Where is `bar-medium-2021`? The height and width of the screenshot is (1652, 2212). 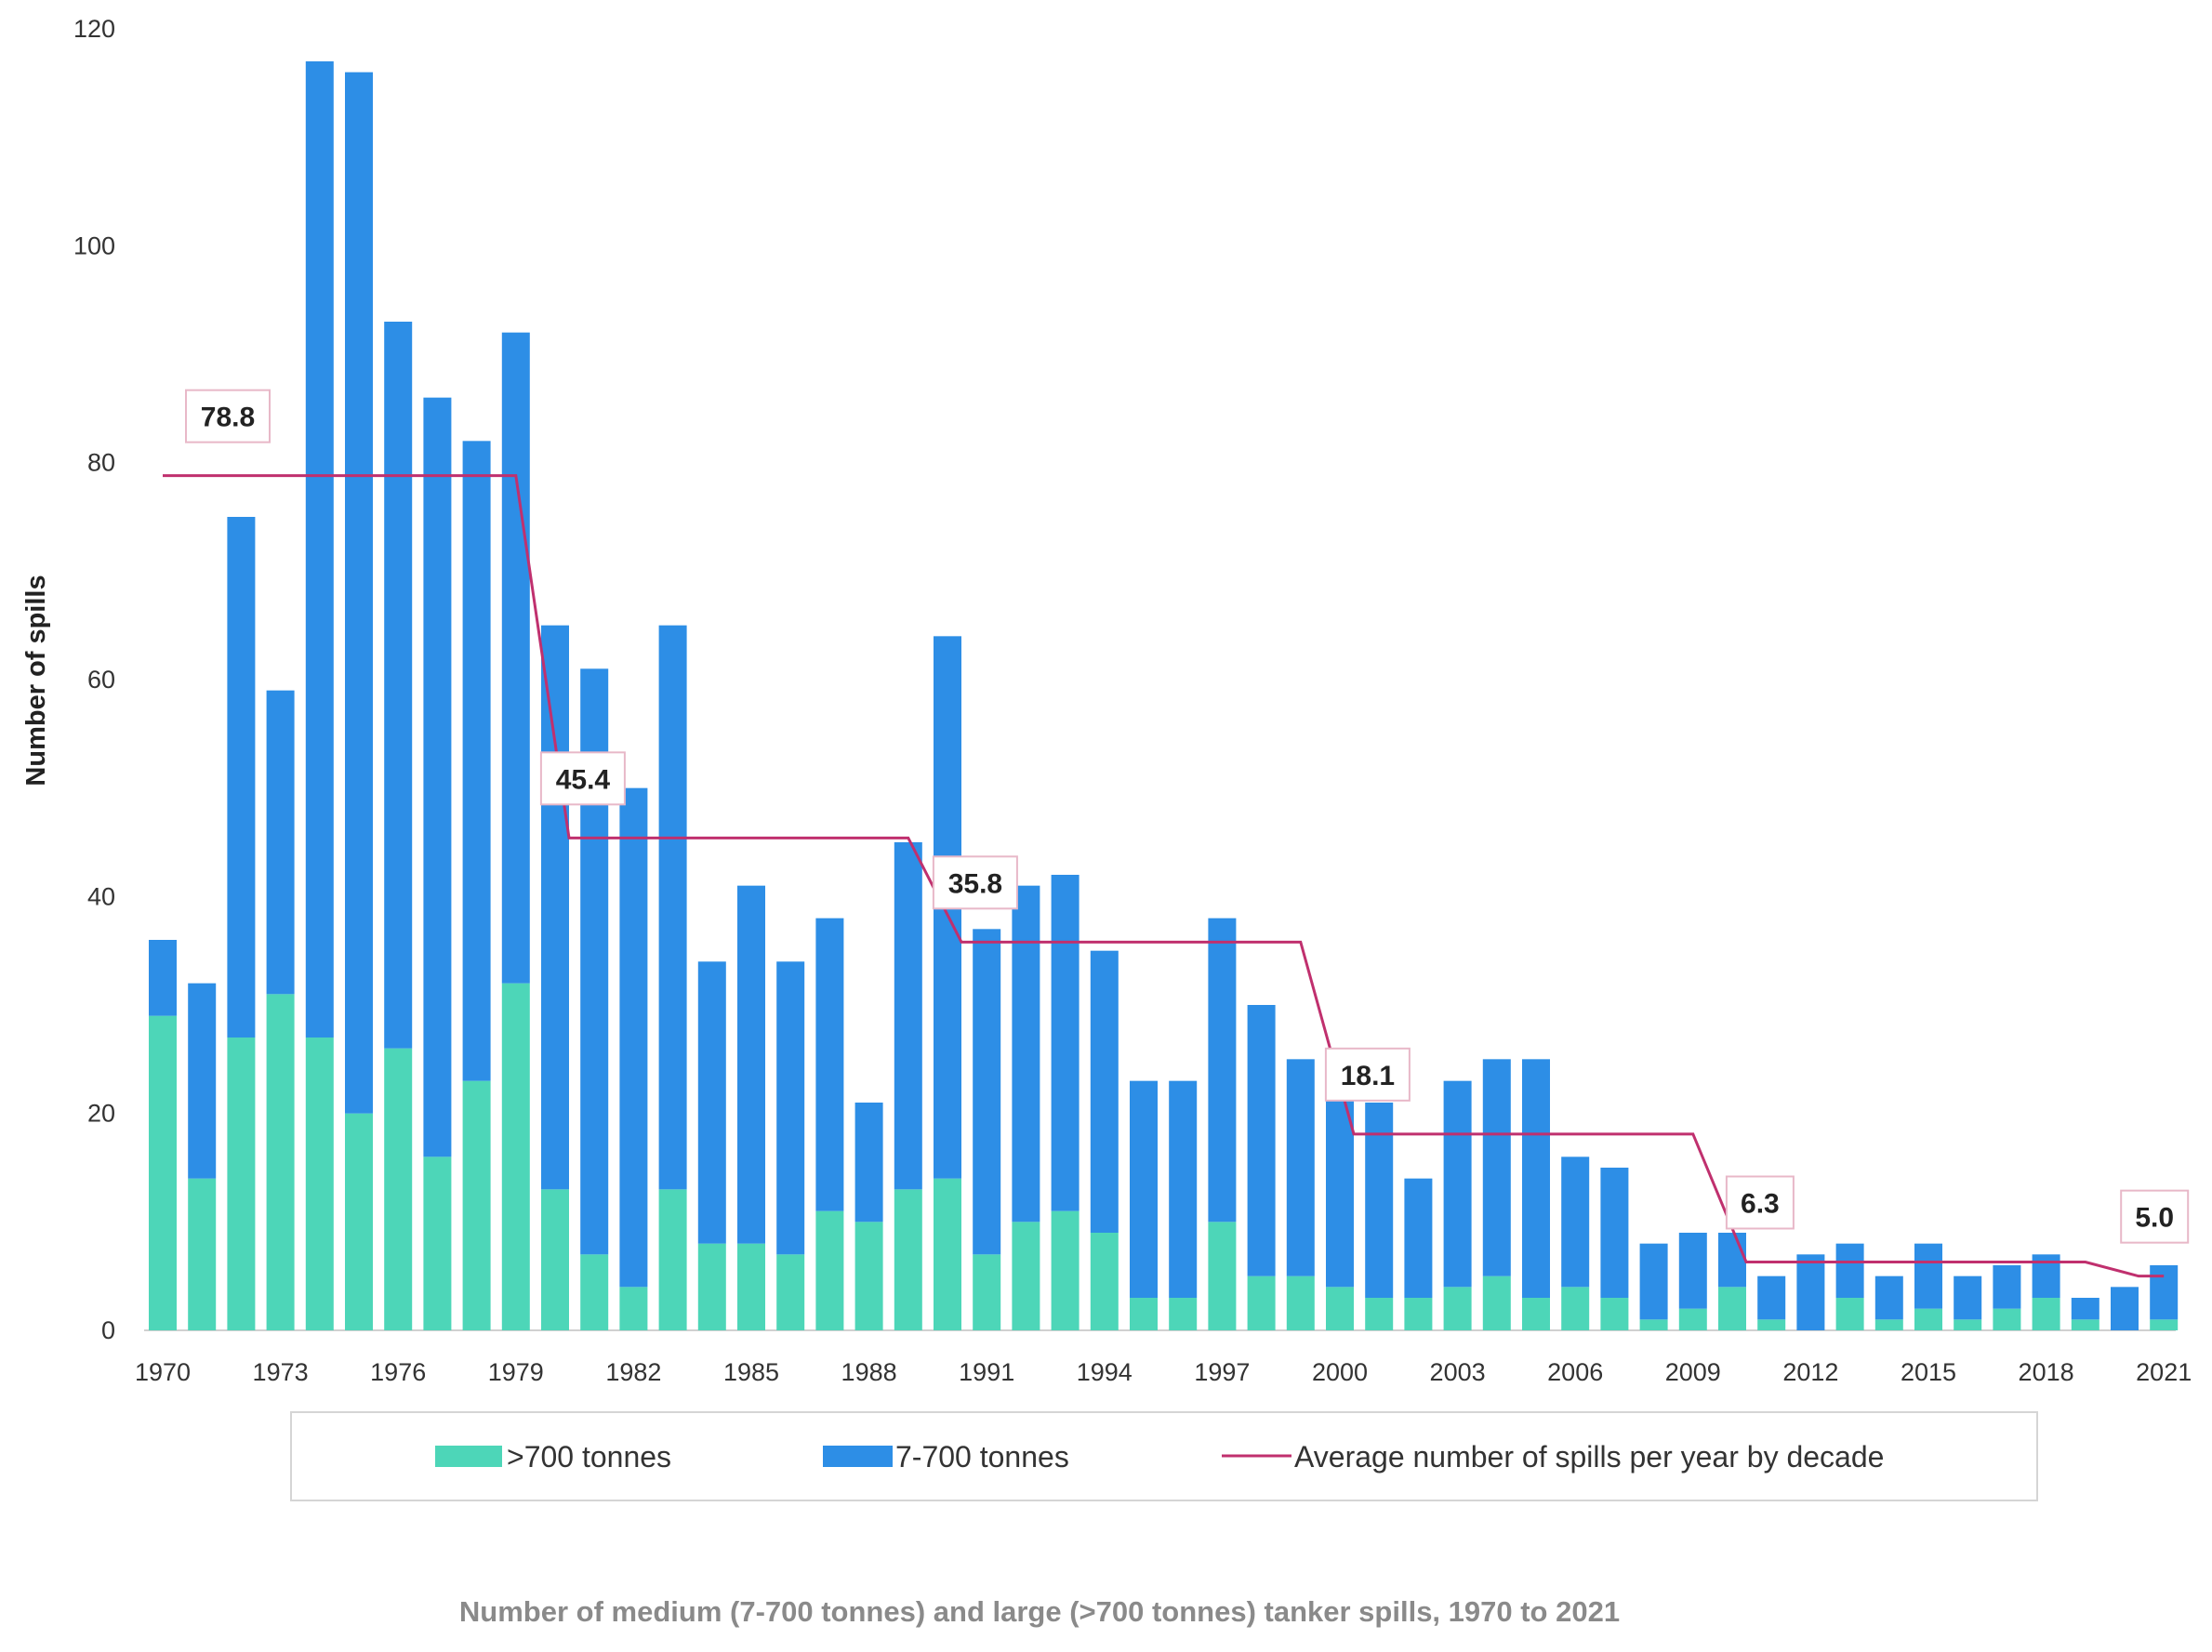
bar-medium-2021 is located at coordinates (2164, 1292).